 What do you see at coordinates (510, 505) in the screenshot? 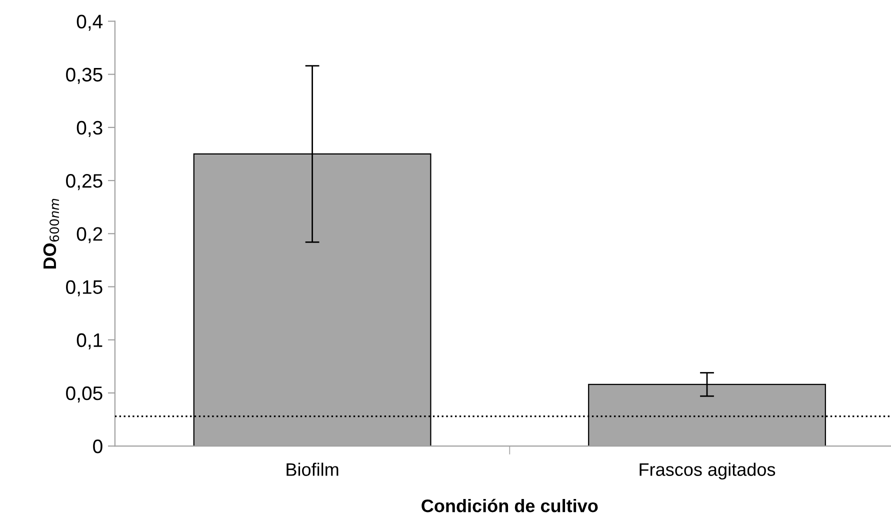
I see `x-axis-title: Condición de cultivo` at bounding box center [510, 505].